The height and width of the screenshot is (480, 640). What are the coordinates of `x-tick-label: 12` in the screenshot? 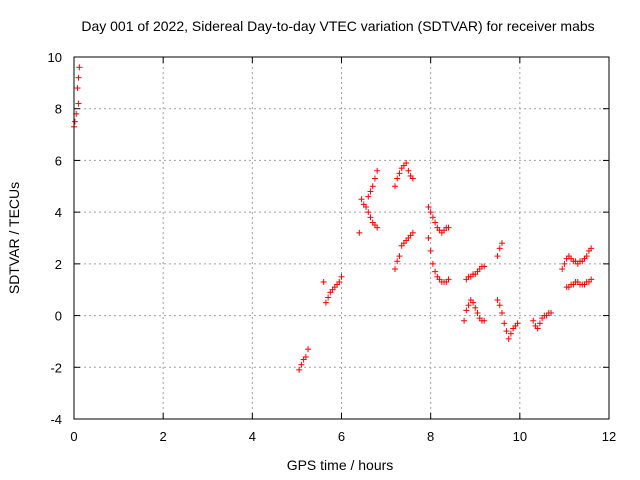 It's located at (609, 436).